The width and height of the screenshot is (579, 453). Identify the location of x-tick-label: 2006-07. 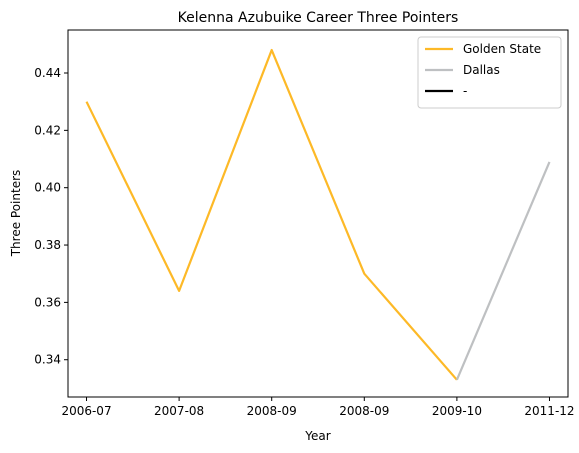
(86, 411).